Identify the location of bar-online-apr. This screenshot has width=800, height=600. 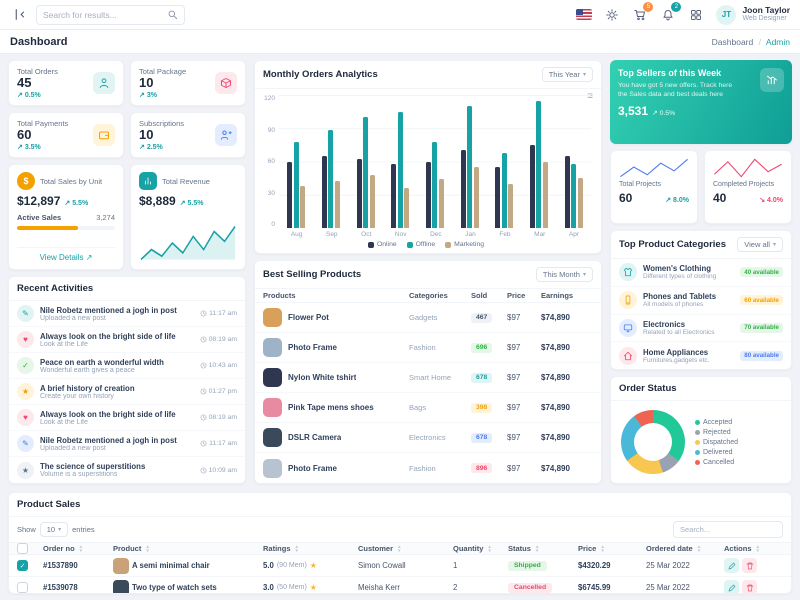
(567, 191).